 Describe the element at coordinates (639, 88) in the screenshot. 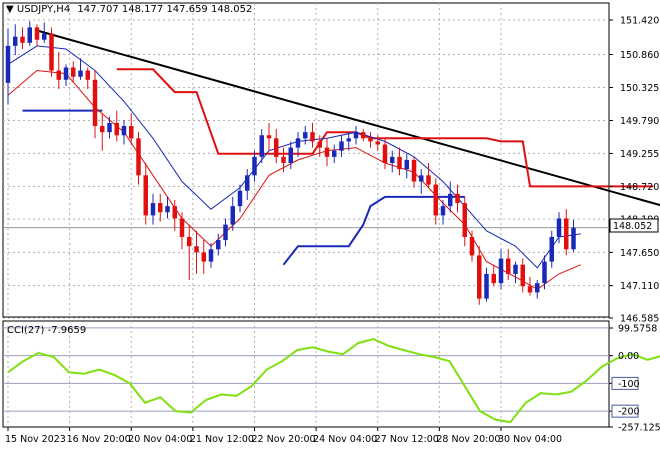

I see `price-tick-label: 150.325` at that location.